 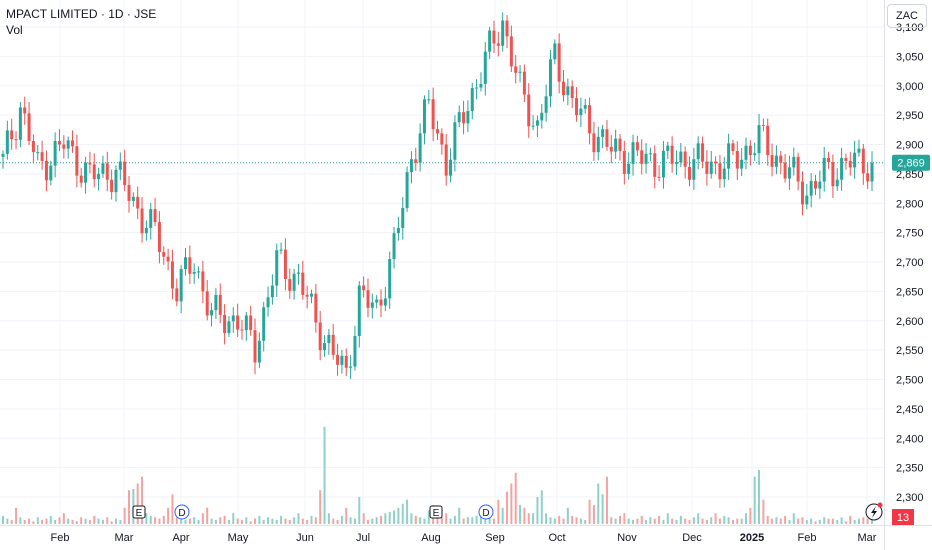 What do you see at coordinates (874, 511) in the screenshot?
I see `flash-icon` at bounding box center [874, 511].